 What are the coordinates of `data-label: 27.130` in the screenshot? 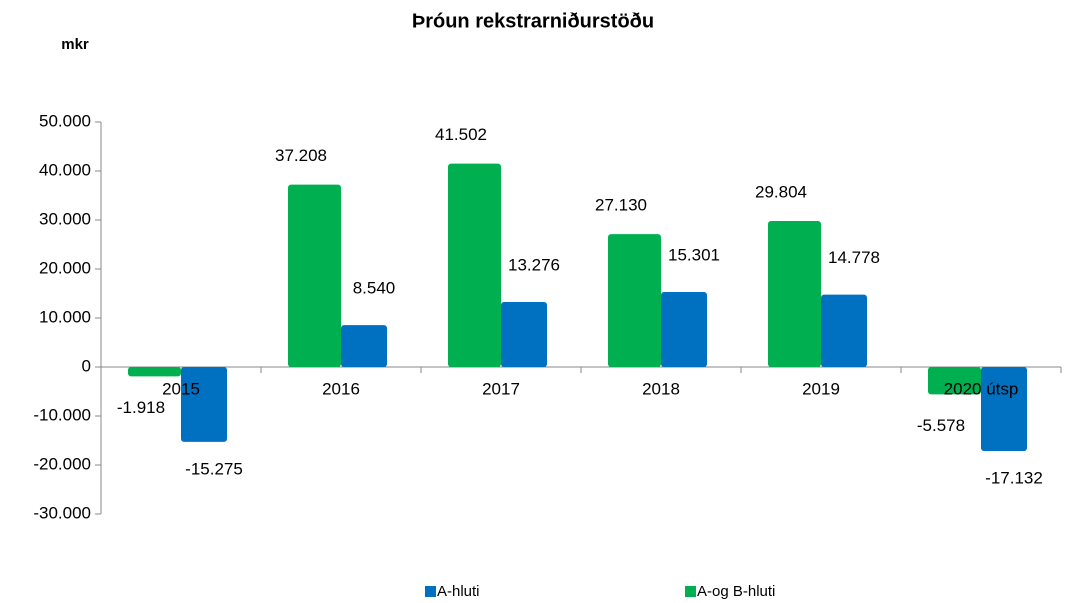 It's located at (621, 205).